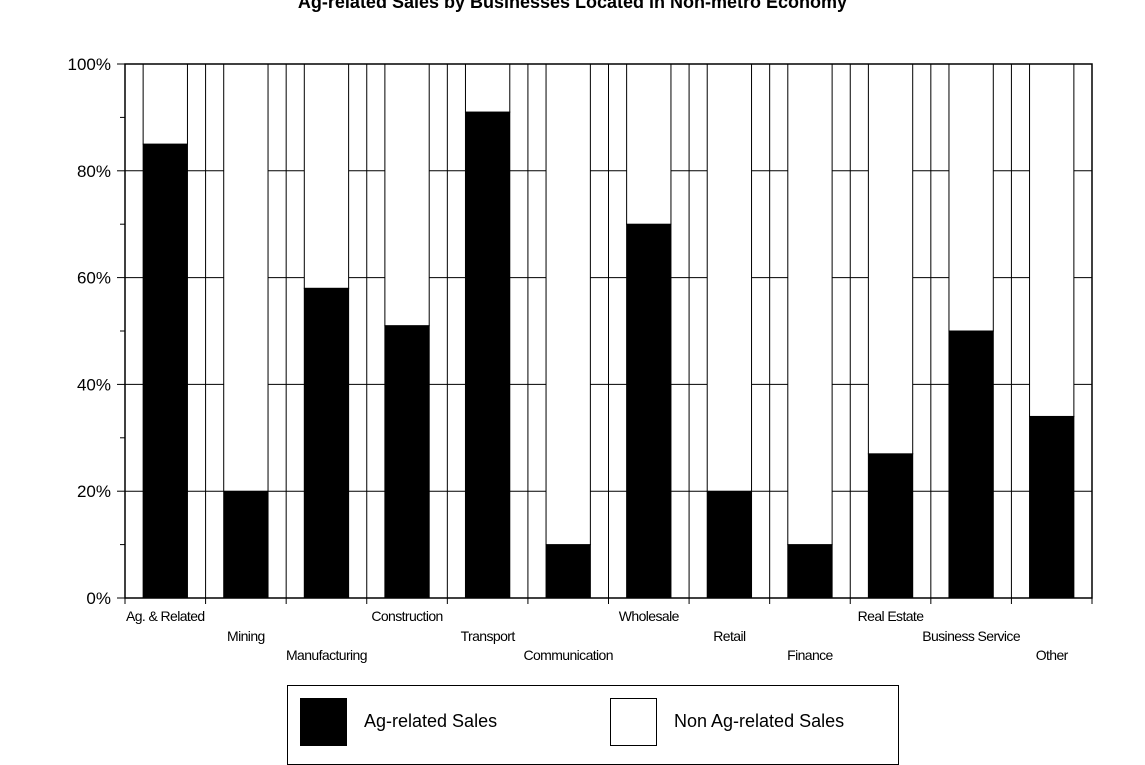  What do you see at coordinates (326, 655) in the screenshot?
I see `x-category-label: Manufacturing` at bounding box center [326, 655].